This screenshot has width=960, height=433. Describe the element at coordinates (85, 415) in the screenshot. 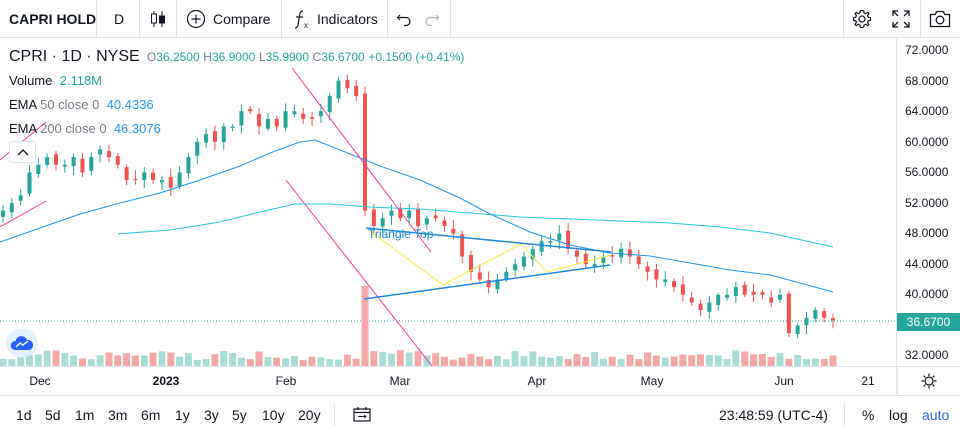

I see `range-button-1m: 1m` at that location.